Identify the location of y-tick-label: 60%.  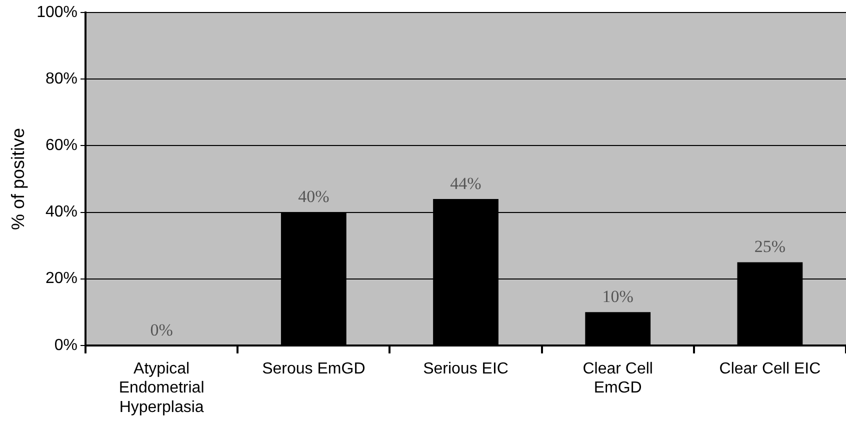
(61, 145).